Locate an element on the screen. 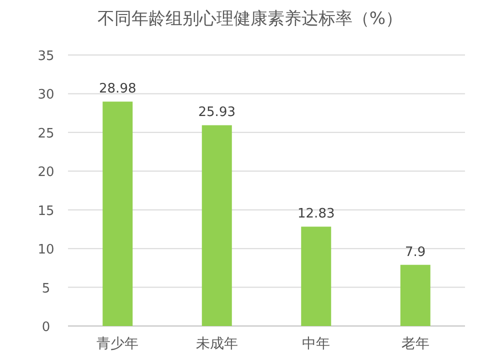 The height and width of the screenshot is (362, 500). y-tick-label: 15 is located at coordinates (46, 211).